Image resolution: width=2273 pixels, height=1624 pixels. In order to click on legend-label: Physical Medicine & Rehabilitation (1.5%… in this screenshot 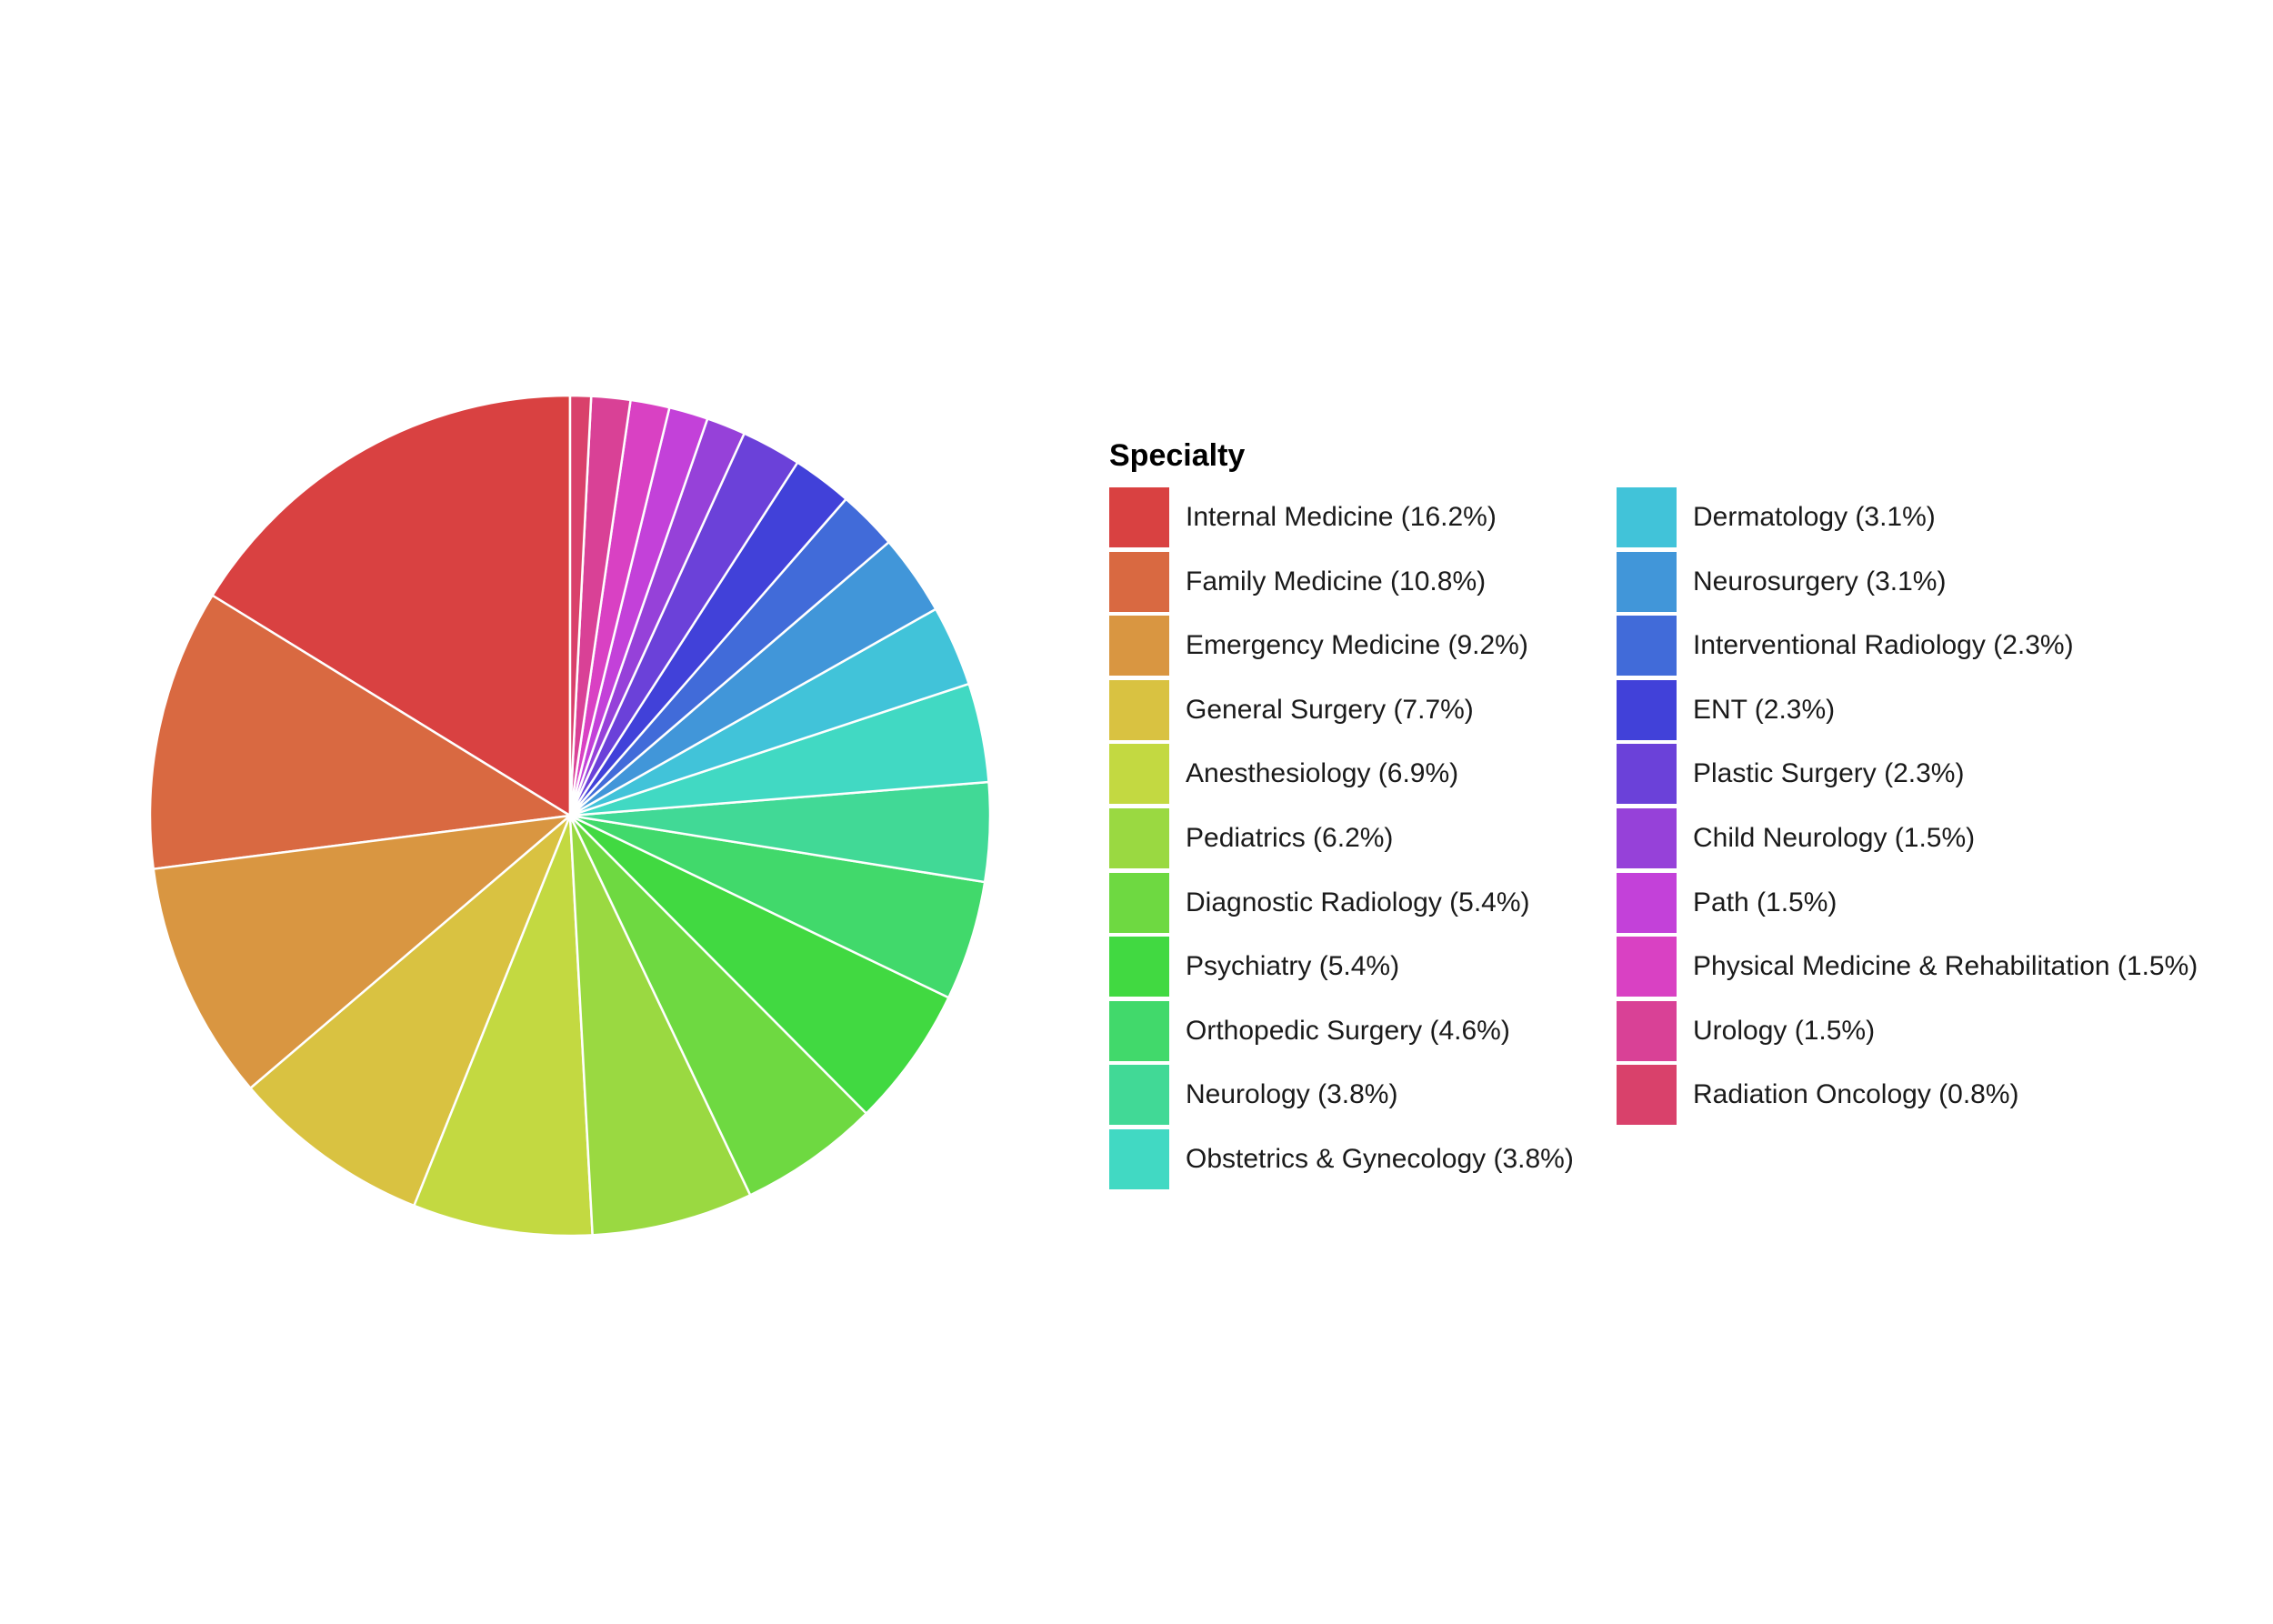, I will do `click(1945, 966)`.